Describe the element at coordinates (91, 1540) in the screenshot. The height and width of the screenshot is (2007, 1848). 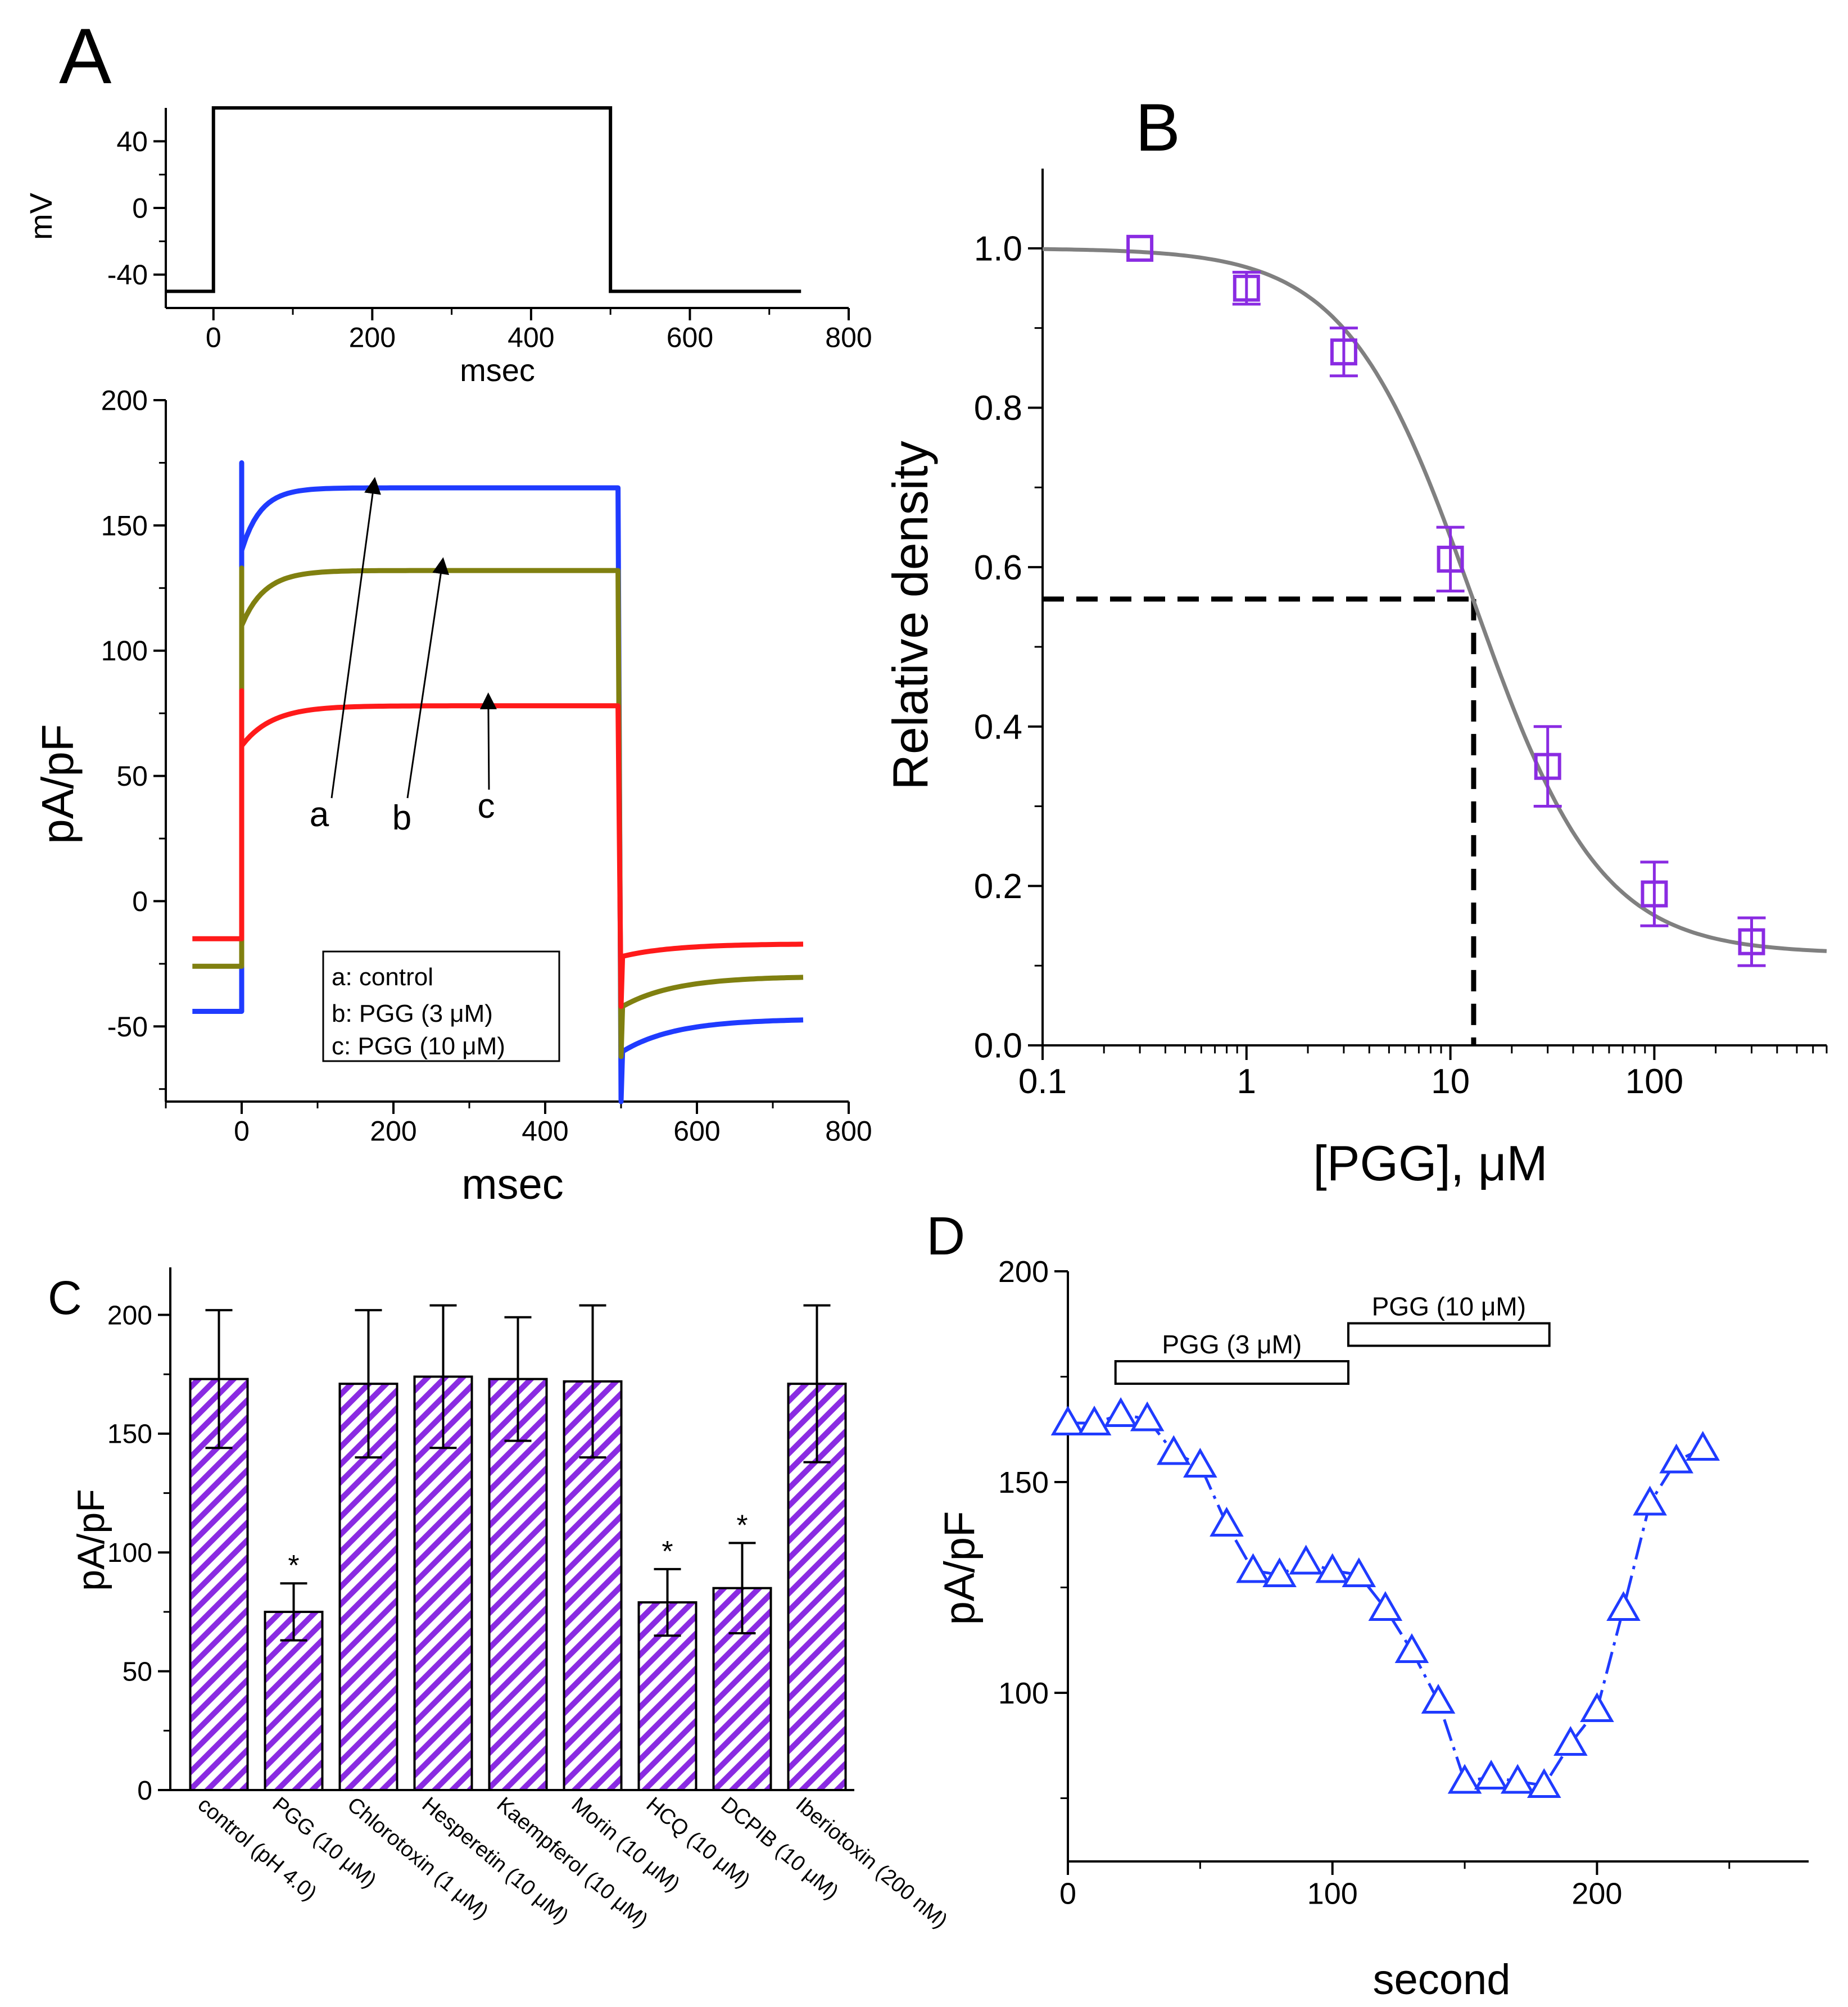
I see `panel-c-ylabel: pA/pF` at that location.